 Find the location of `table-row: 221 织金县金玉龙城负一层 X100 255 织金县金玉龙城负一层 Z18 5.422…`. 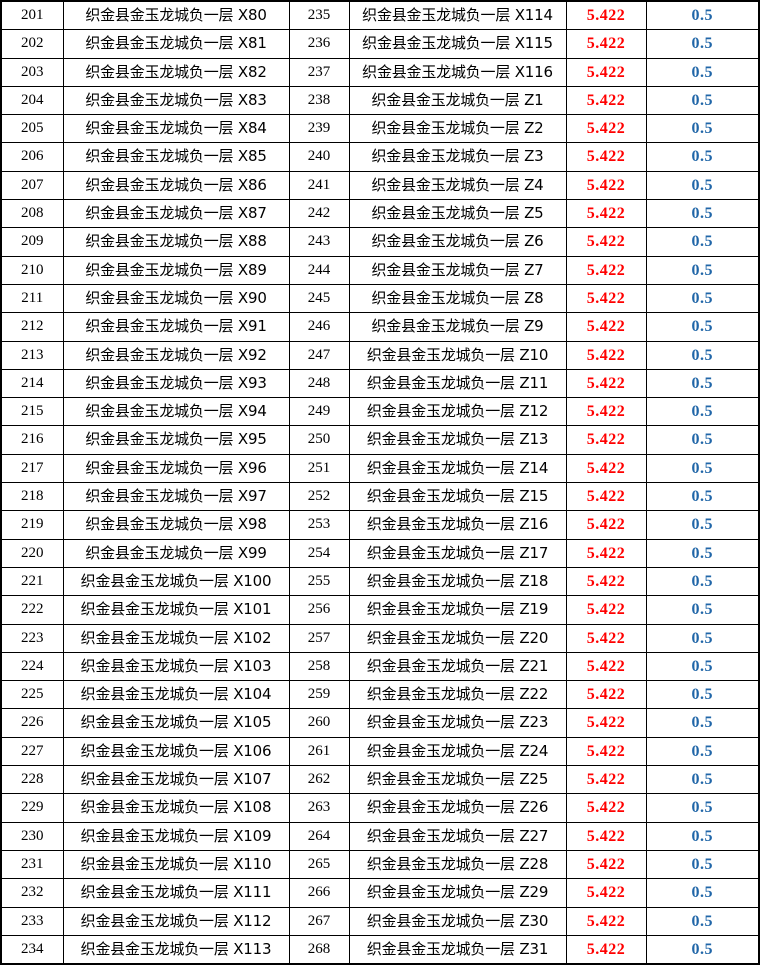

table-row: 221 织金县金玉龙城负一层 X100 255 织金县金玉龙城负一层 Z18 5.422… is located at coordinates (380, 581).